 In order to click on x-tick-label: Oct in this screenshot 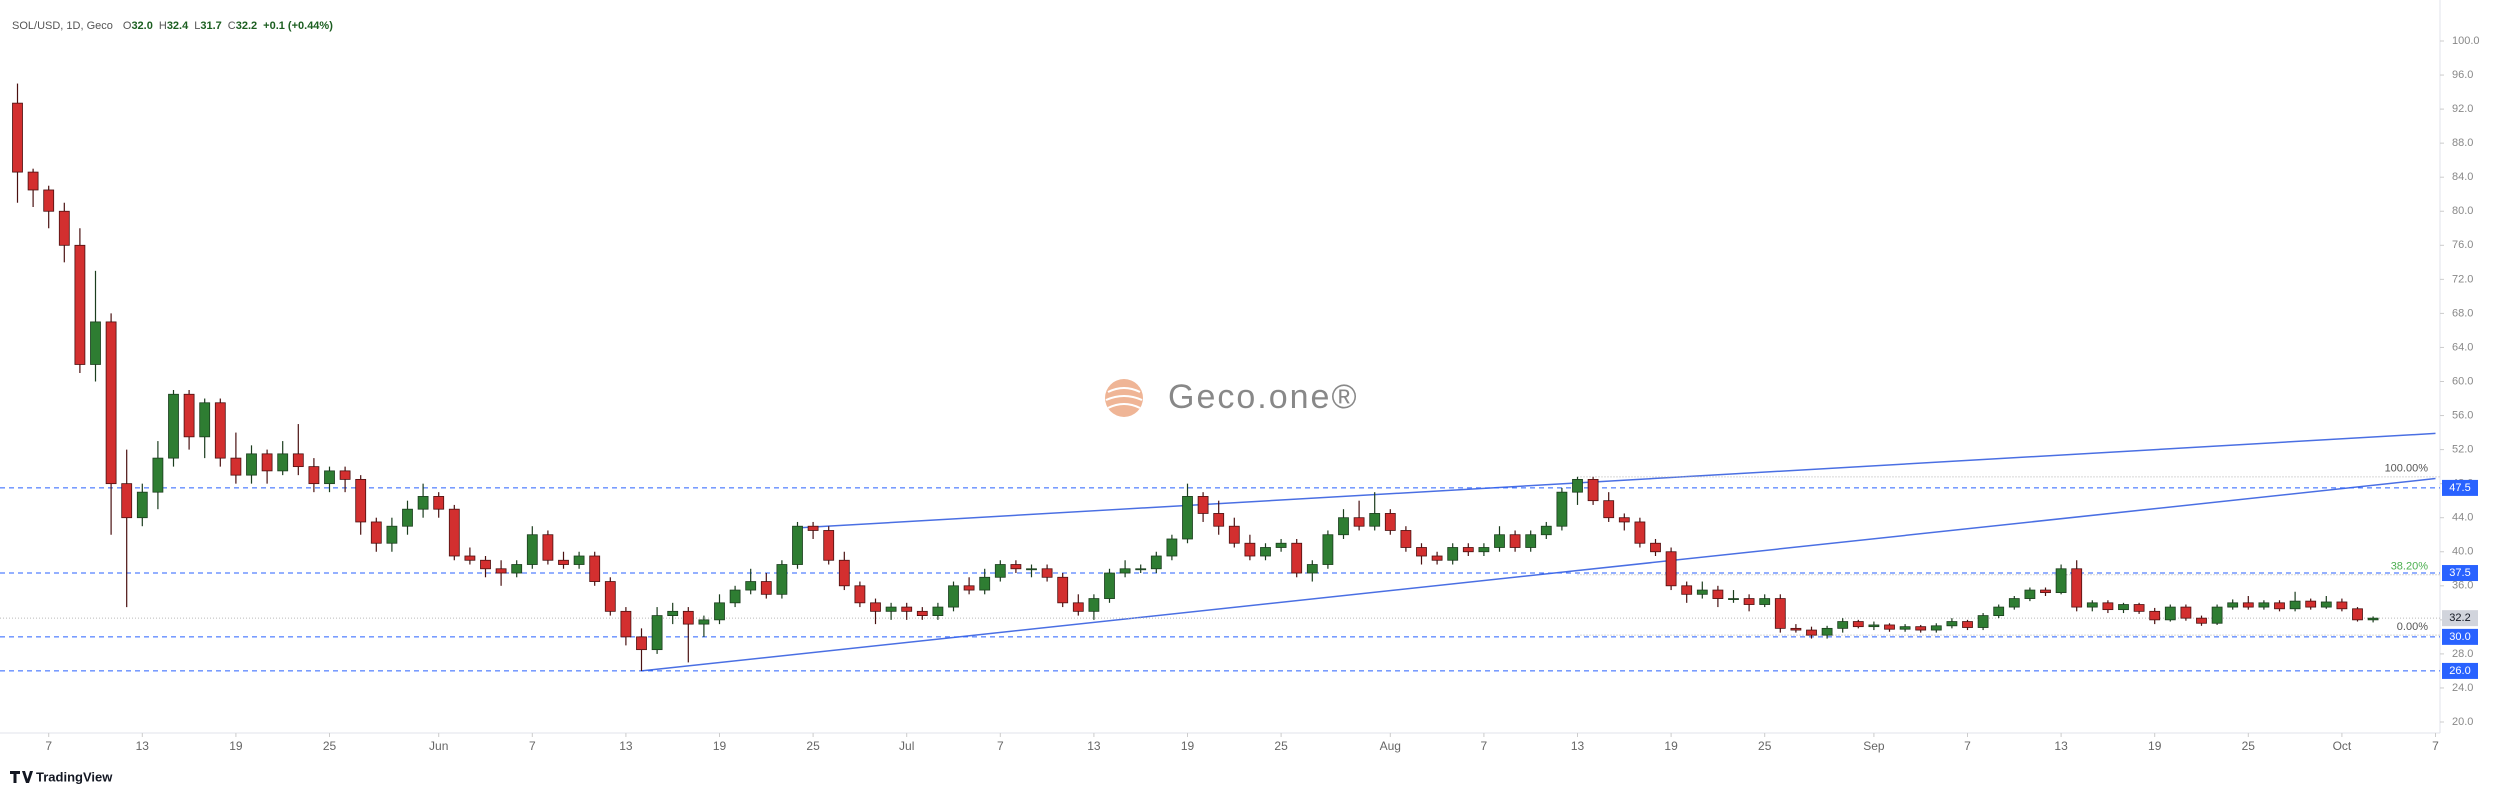, I will do `click(2342, 746)`.